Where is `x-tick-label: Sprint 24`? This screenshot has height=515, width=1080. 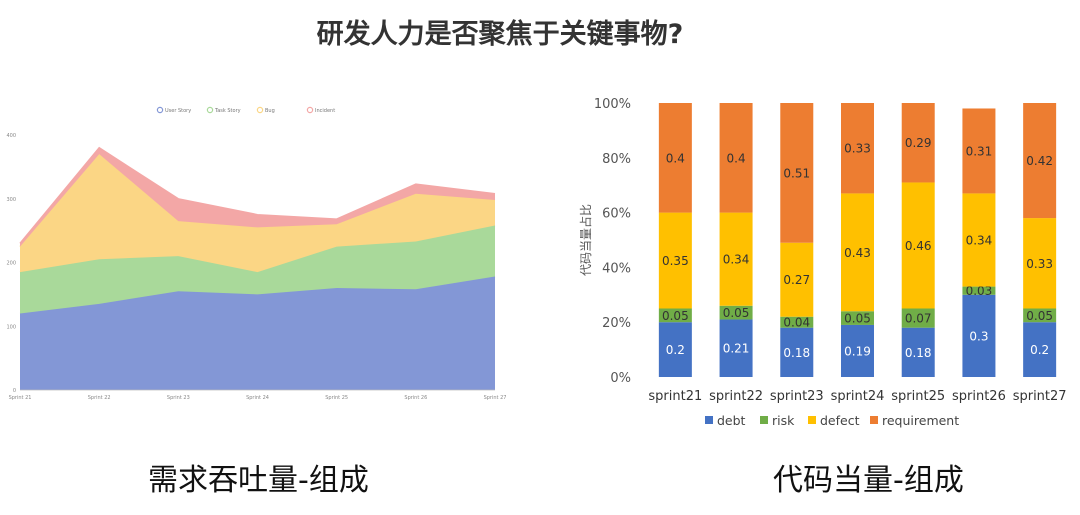
x-tick-label: Sprint 24 is located at coordinates (257, 398).